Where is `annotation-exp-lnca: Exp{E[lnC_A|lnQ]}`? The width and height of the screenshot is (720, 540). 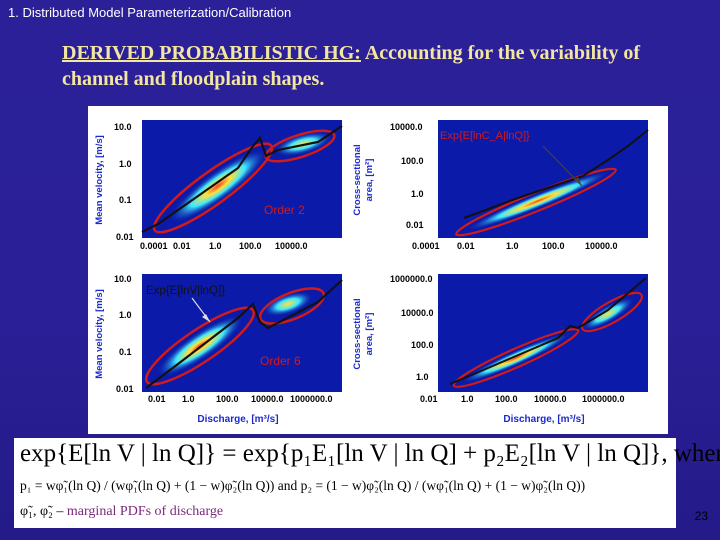 annotation-exp-lnca: Exp{E[lnC_A|lnQ]} is located at coordinates (485, 136).